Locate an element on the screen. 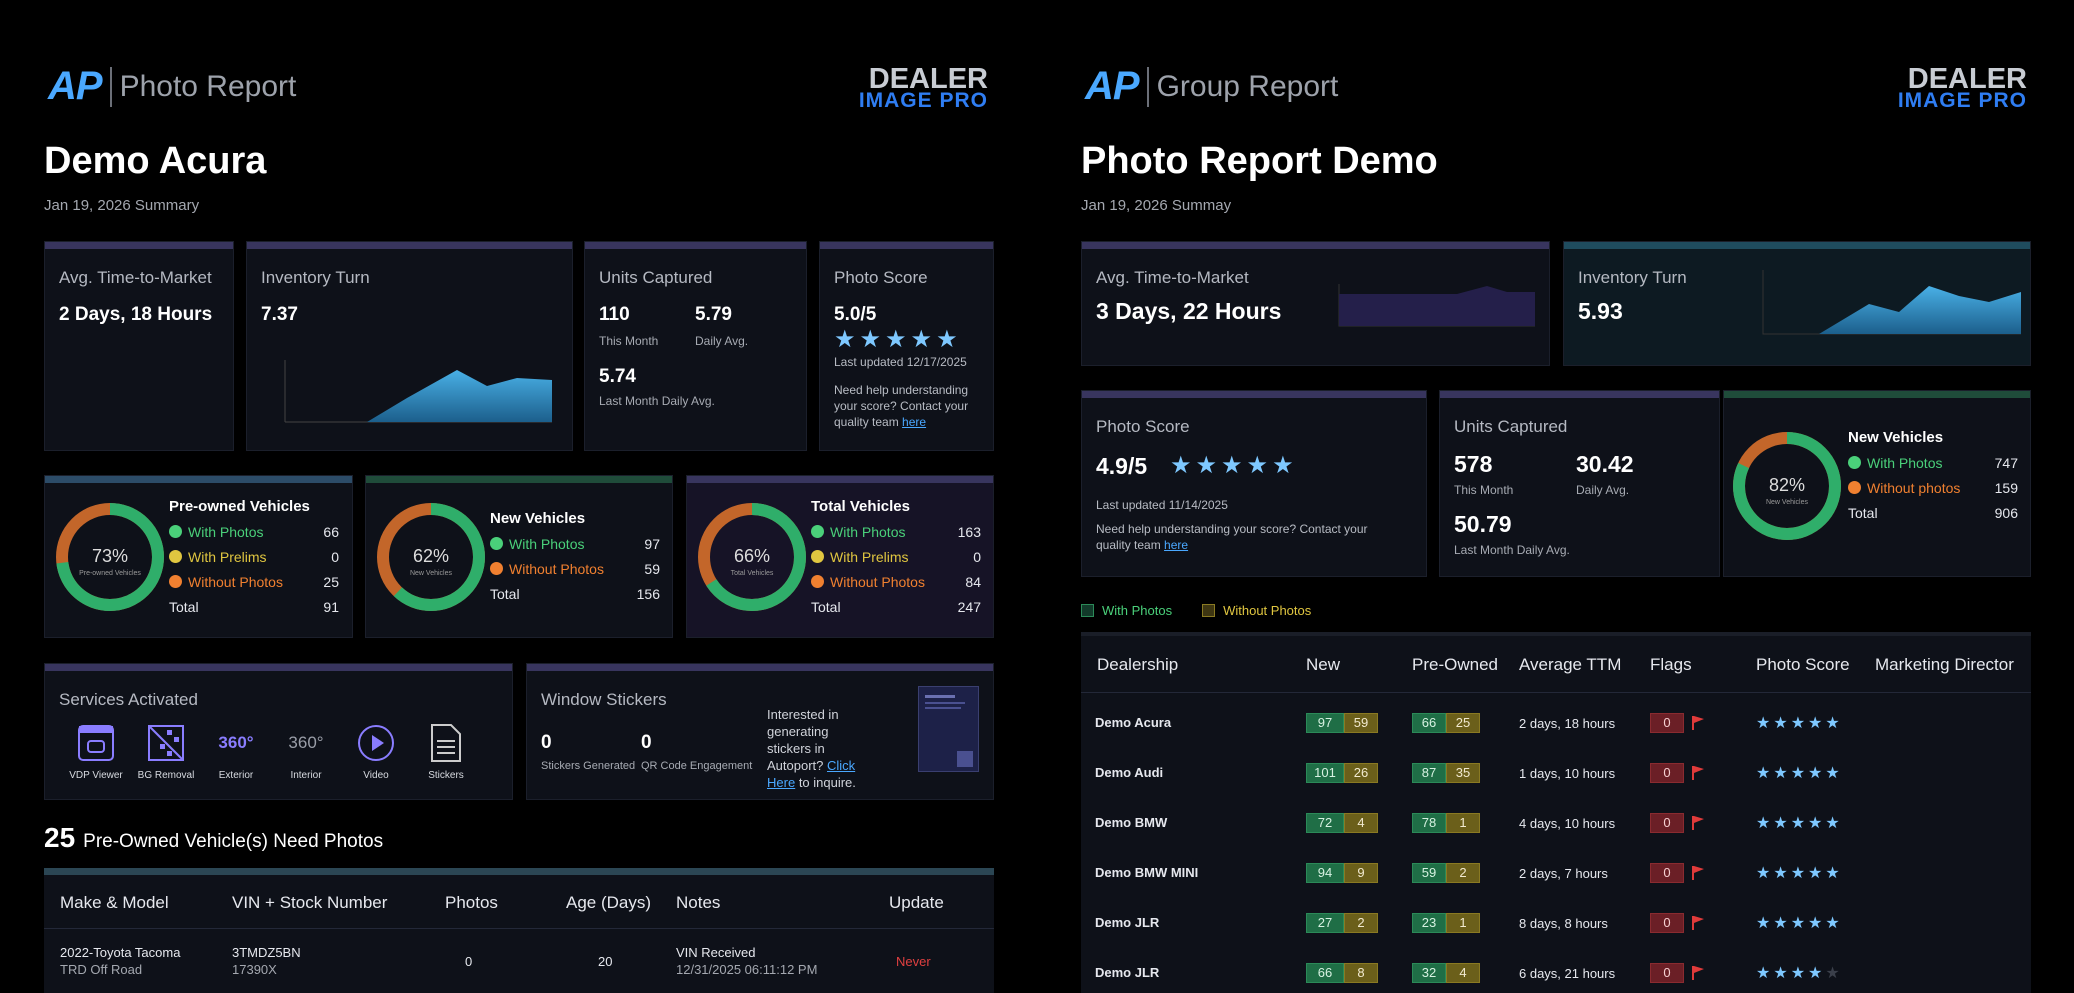 This screenshot has height=993, width=2074. logo-divider is located at coordinates (1147, 86).